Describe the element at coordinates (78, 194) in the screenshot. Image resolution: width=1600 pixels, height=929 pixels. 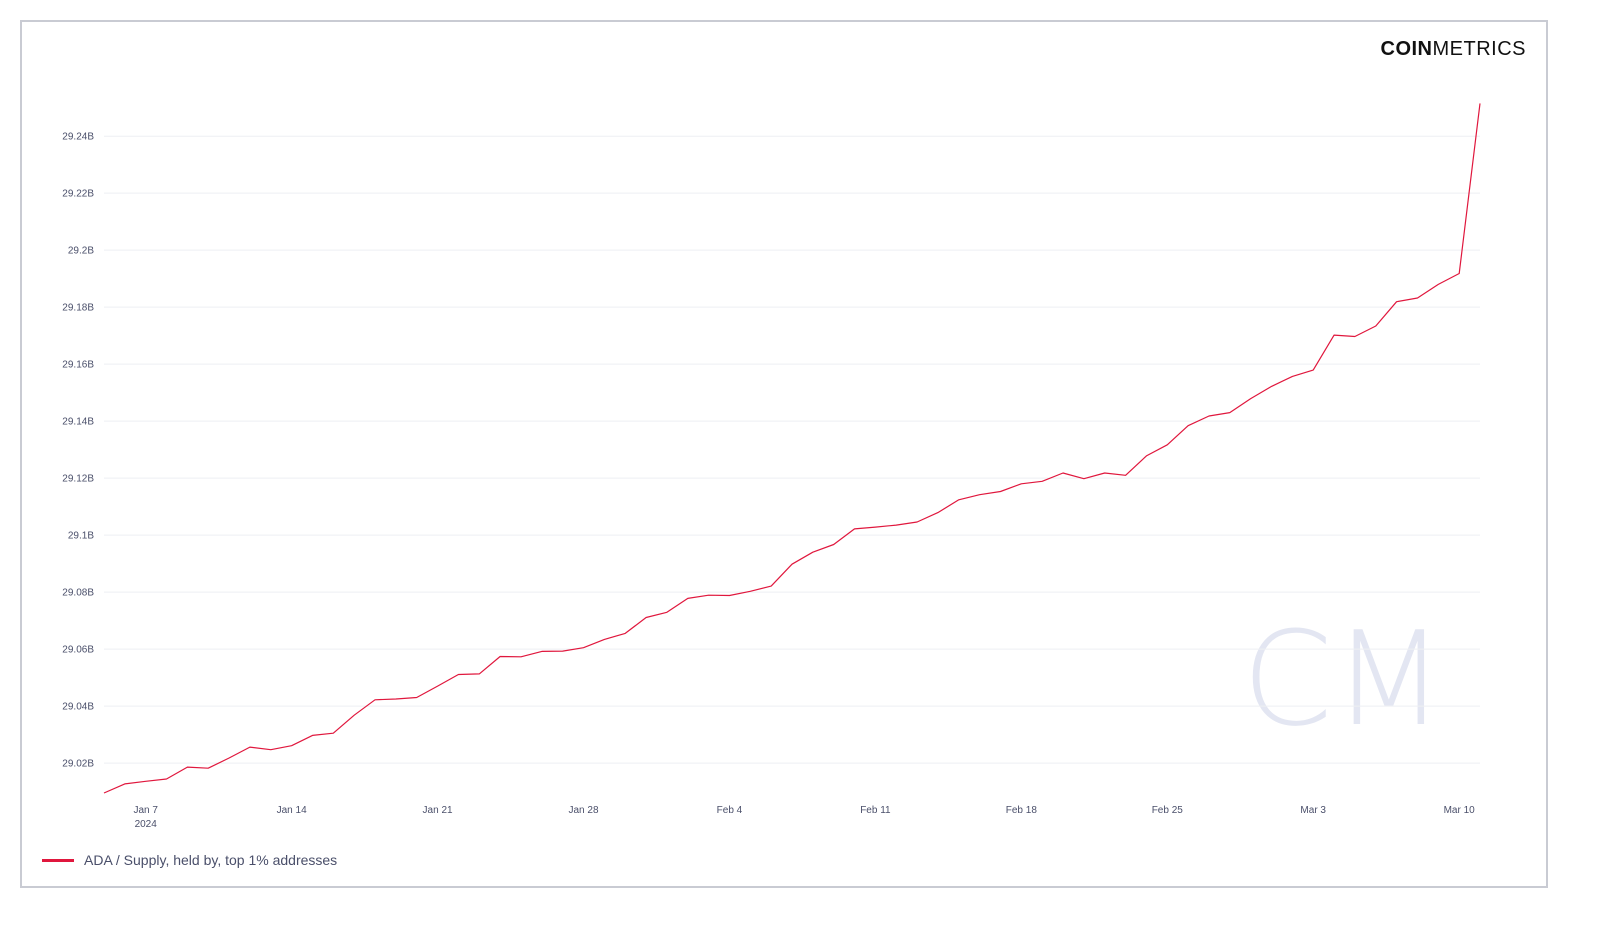
I see `y-tick-label: 29.22B` at that location.